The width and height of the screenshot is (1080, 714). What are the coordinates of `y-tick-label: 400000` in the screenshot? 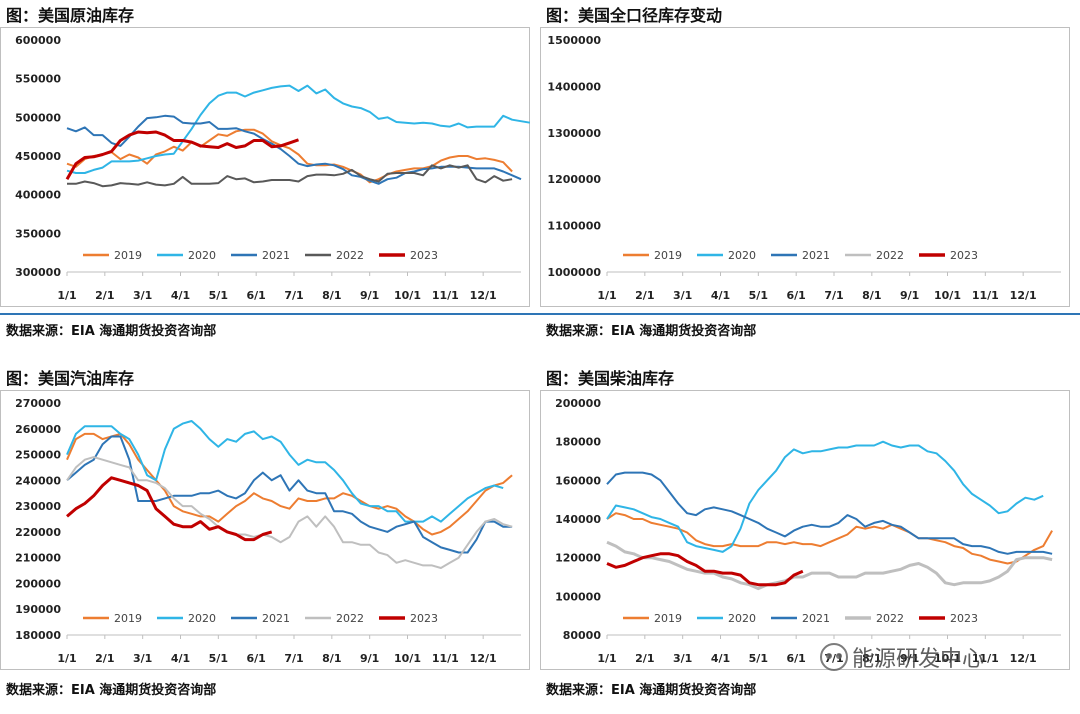 It's located at (38, 195).